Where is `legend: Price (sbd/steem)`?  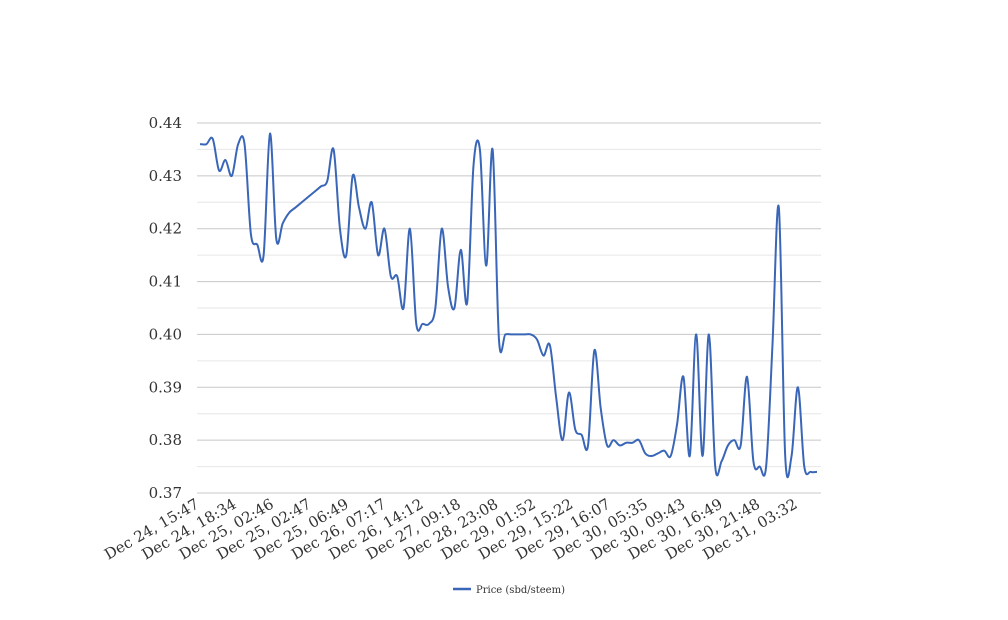
legend: Price (sbd/steem) is located at coordinates (509, 590).